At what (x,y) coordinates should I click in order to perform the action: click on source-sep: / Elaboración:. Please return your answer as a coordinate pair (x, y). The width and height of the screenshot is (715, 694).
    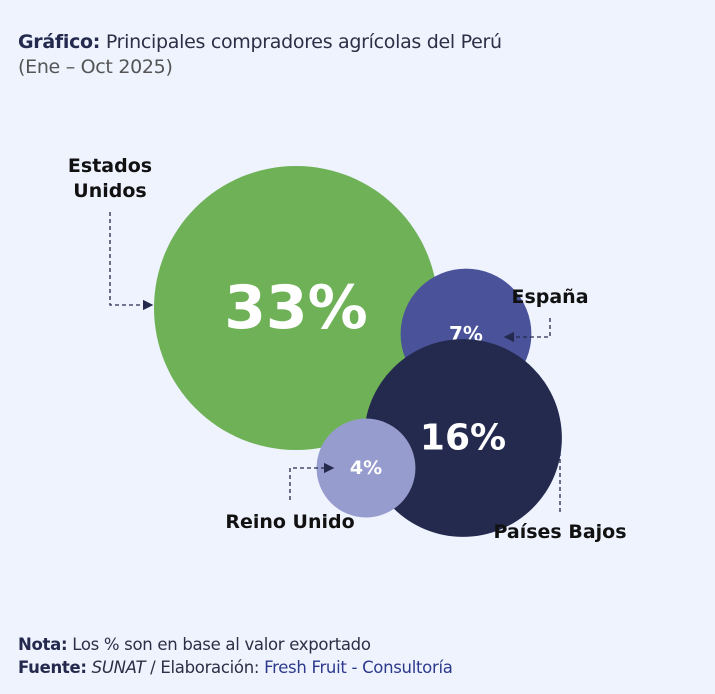
    Looking at the image, I should click on (205, 667).